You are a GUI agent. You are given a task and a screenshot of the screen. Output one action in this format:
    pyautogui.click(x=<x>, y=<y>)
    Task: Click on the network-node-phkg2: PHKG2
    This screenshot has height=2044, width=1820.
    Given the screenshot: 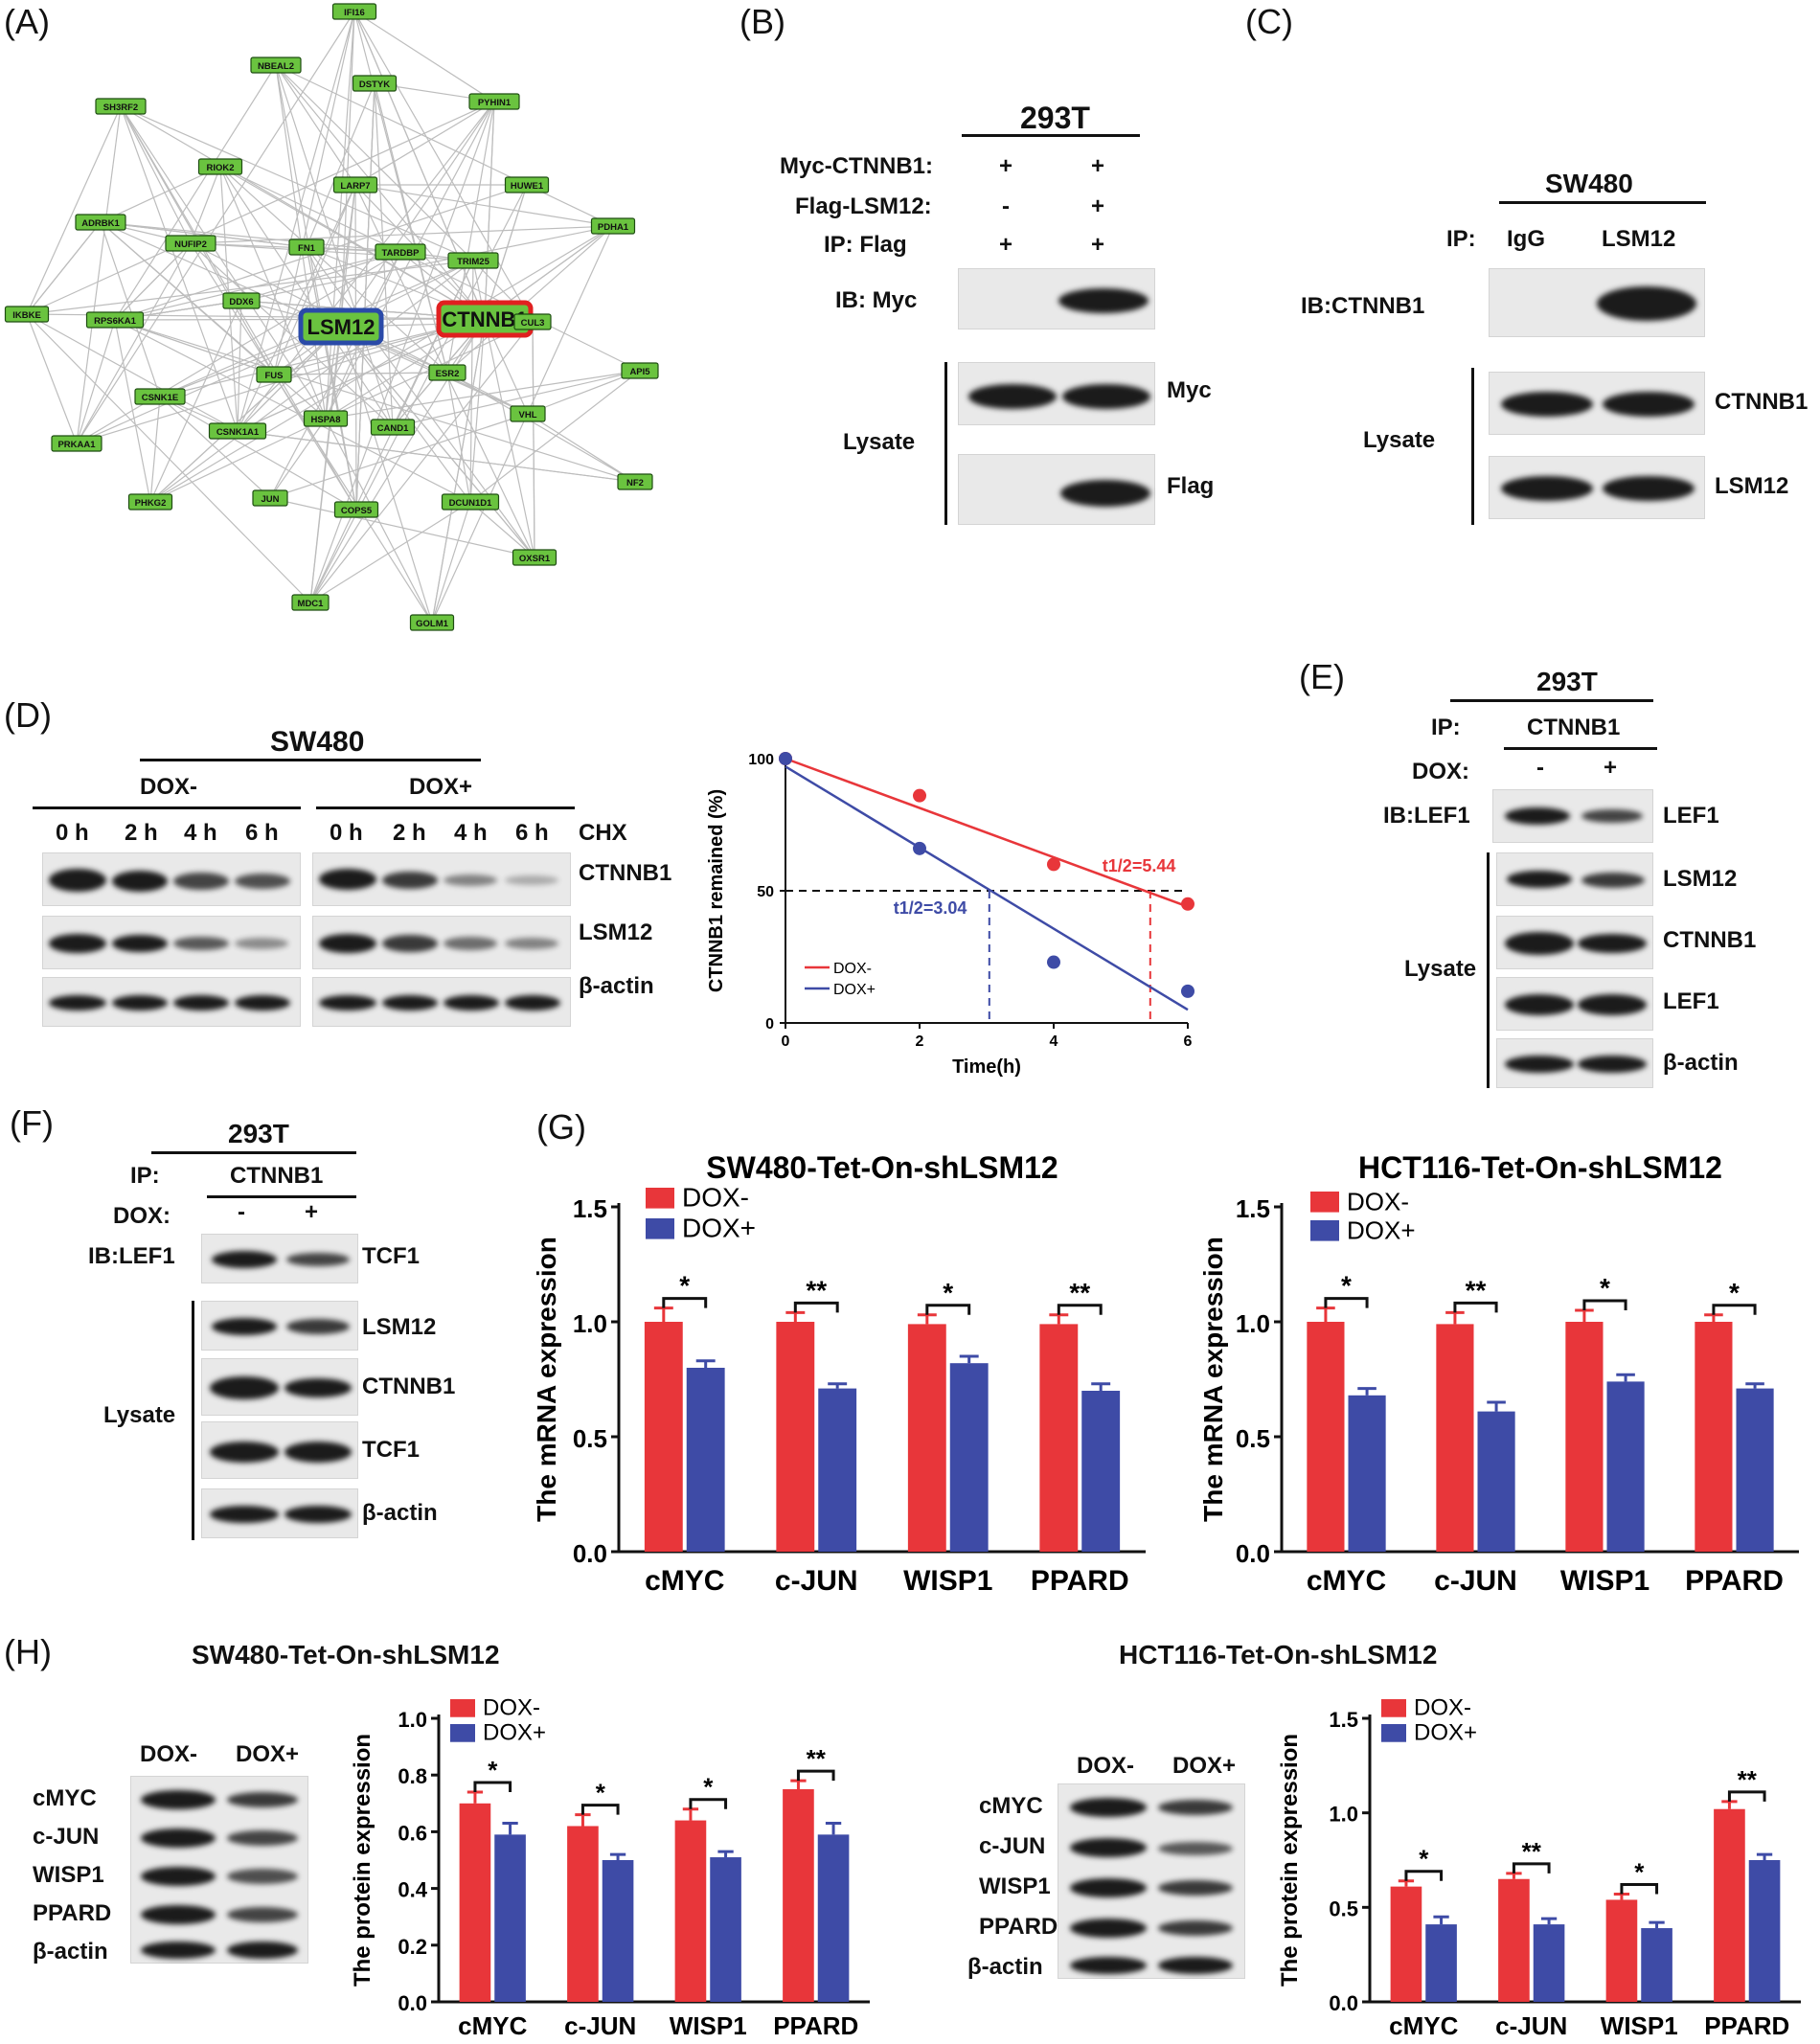 What is the action you would take?
    pyautogui.click(x=150, y=502)
    